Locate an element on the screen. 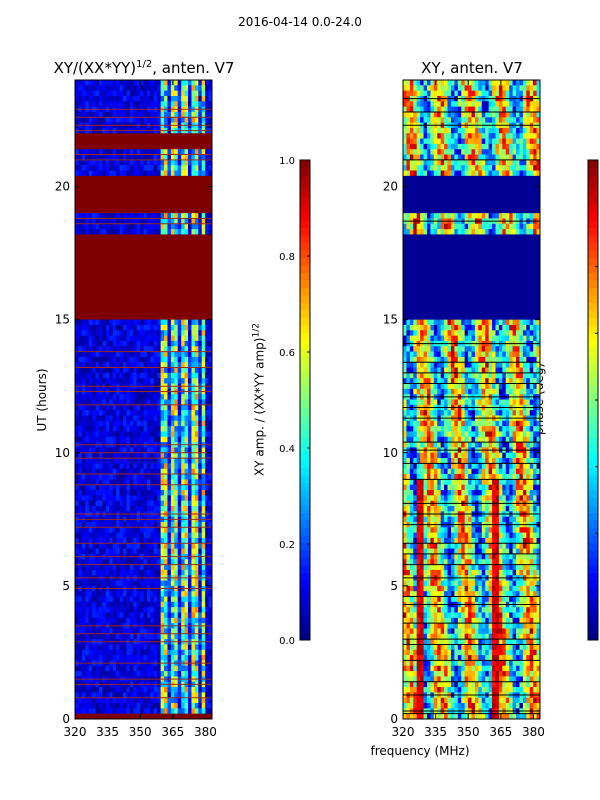  phase-heatmap-cell is located at coordinates (442, 83).